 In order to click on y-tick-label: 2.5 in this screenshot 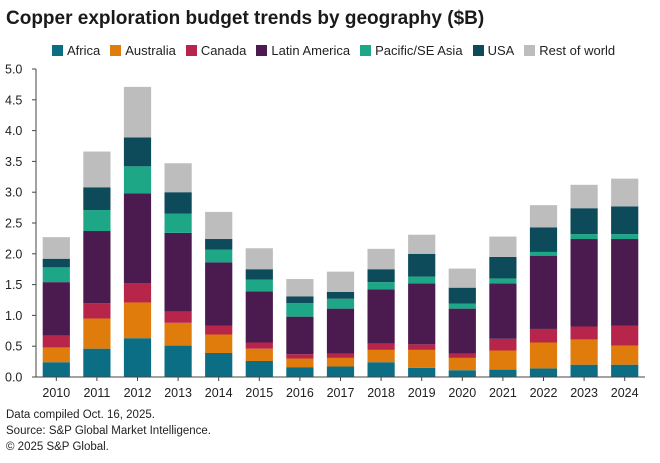, I will do `click(13, 224)`.